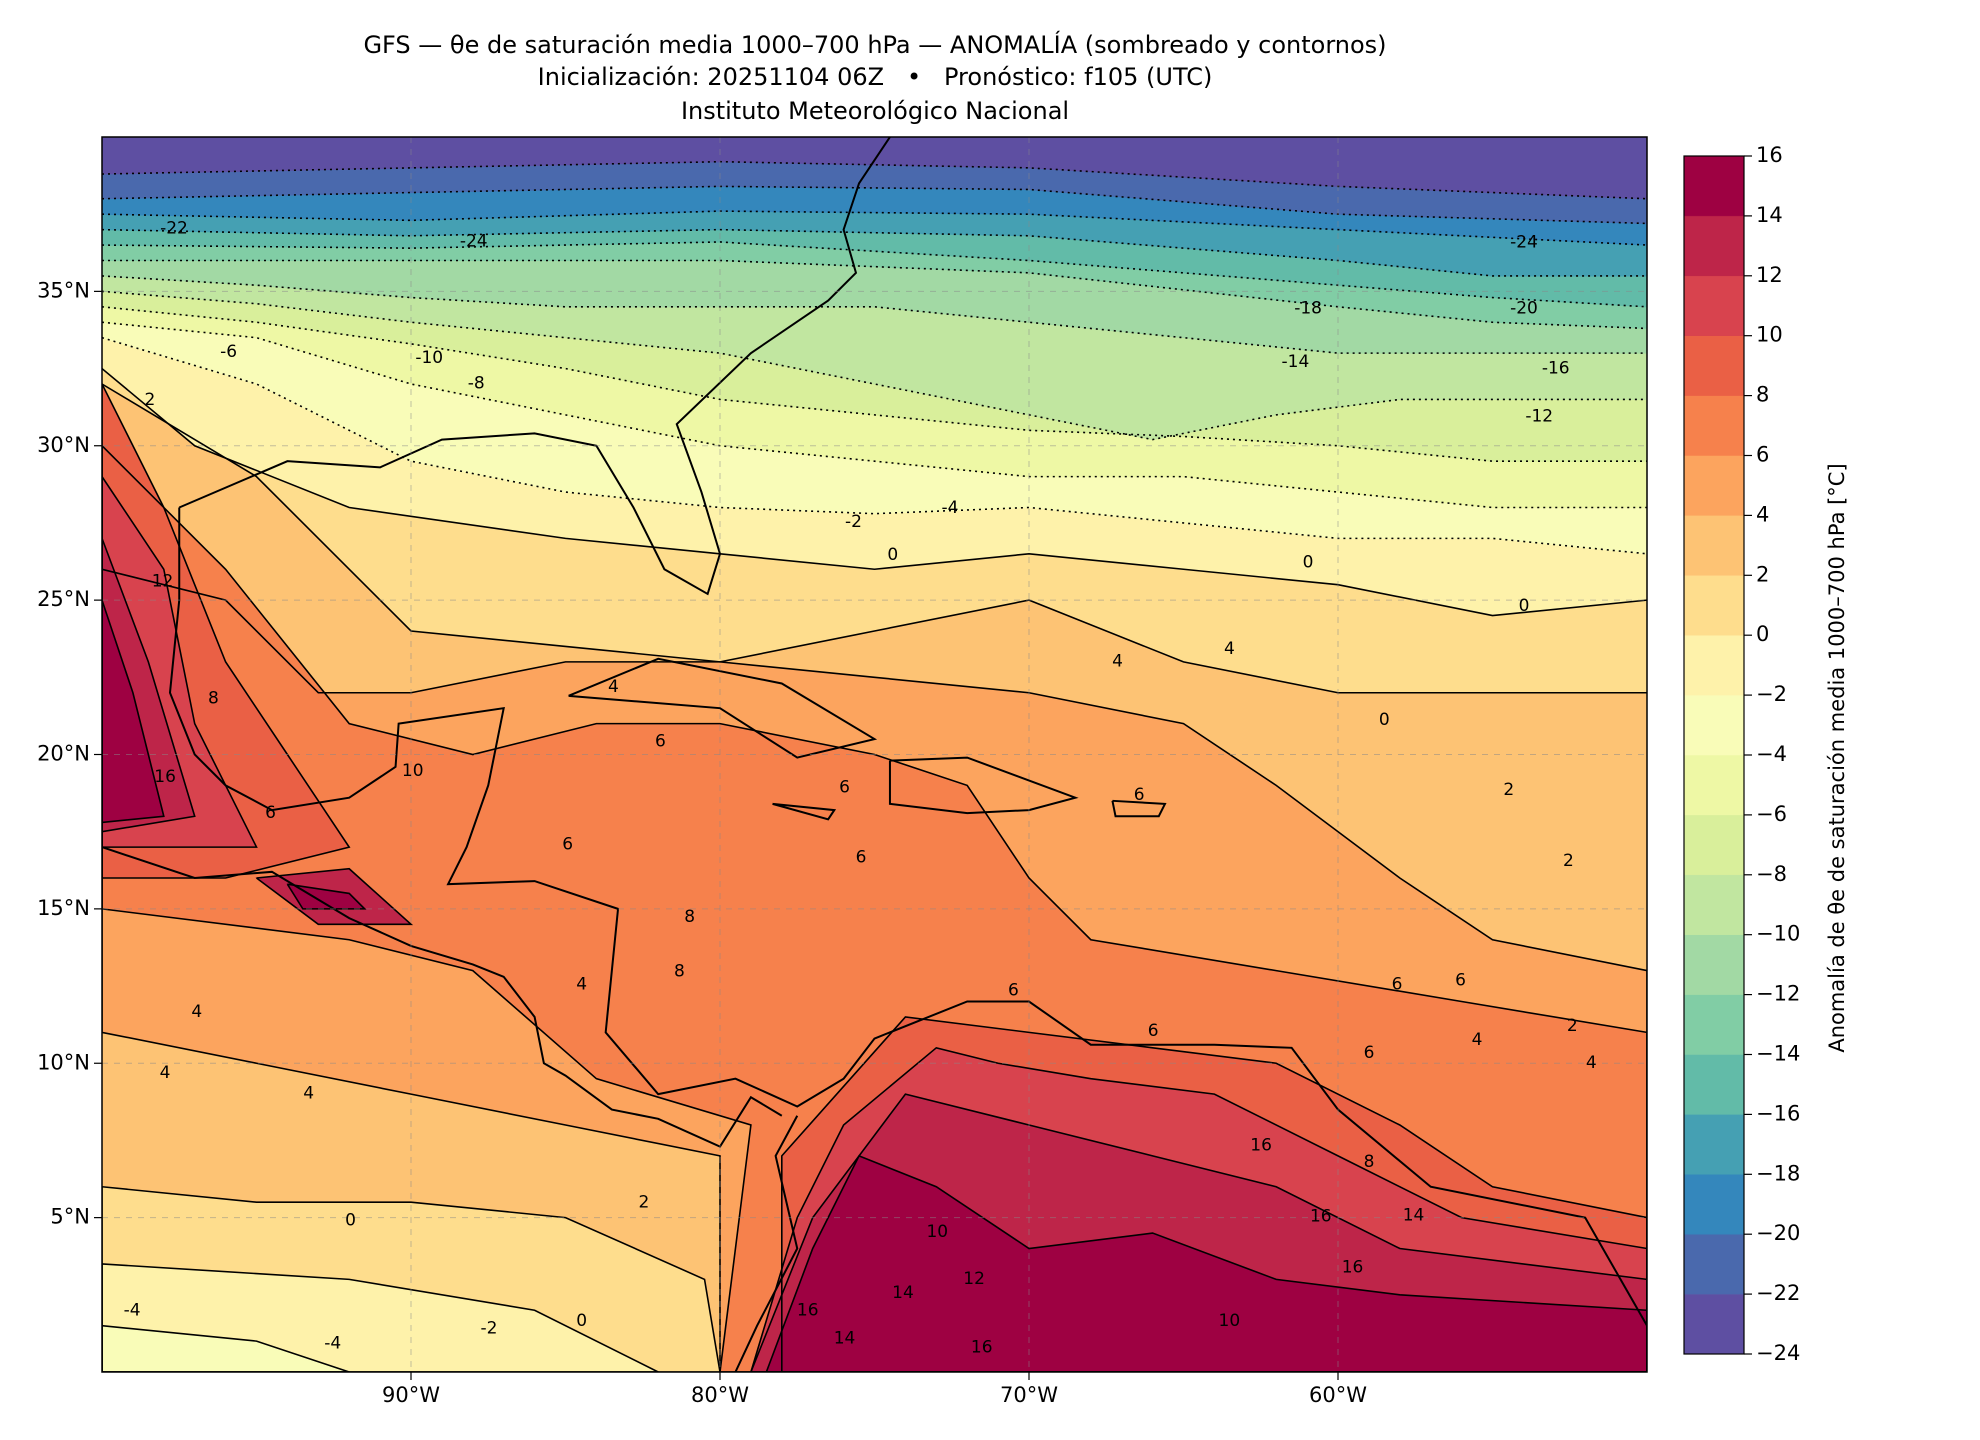 This screenshot has height=1440, width=1980. I want to click on colorbar-tick-label: −20, so click(1778, 1233).